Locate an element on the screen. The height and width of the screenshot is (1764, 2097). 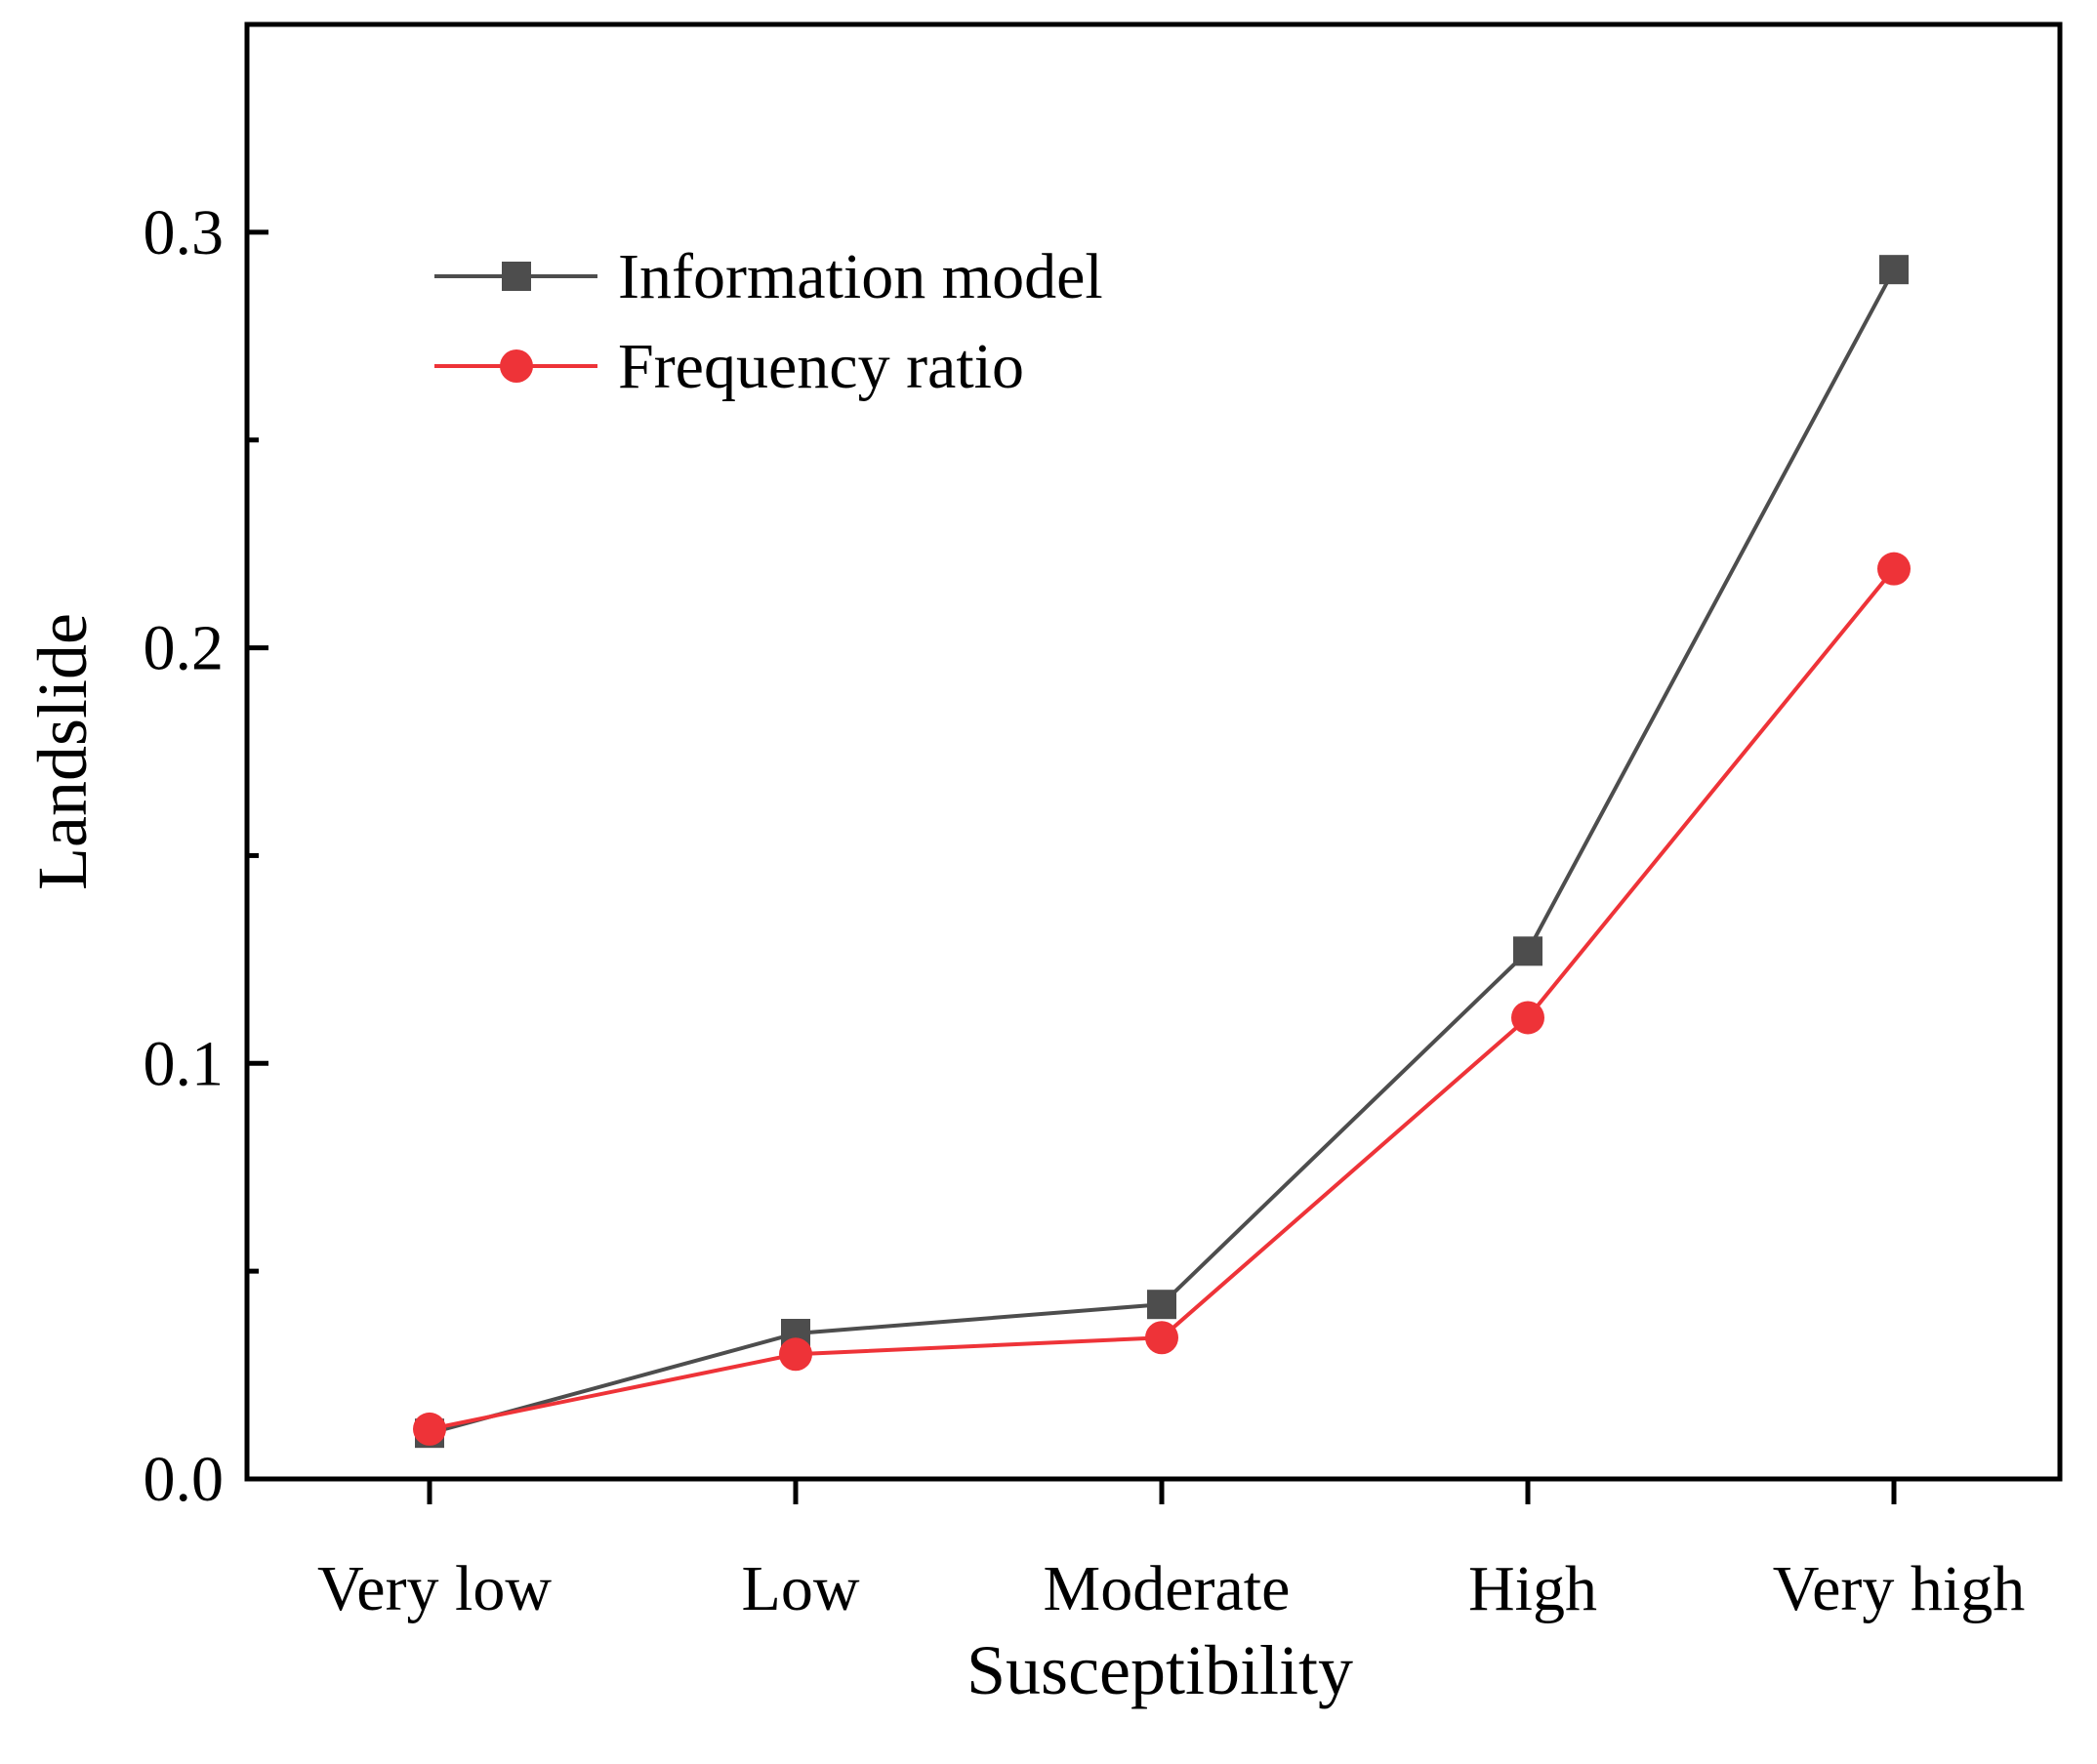
y-tick-label: 0.2 is located at coordinates (184, 648).